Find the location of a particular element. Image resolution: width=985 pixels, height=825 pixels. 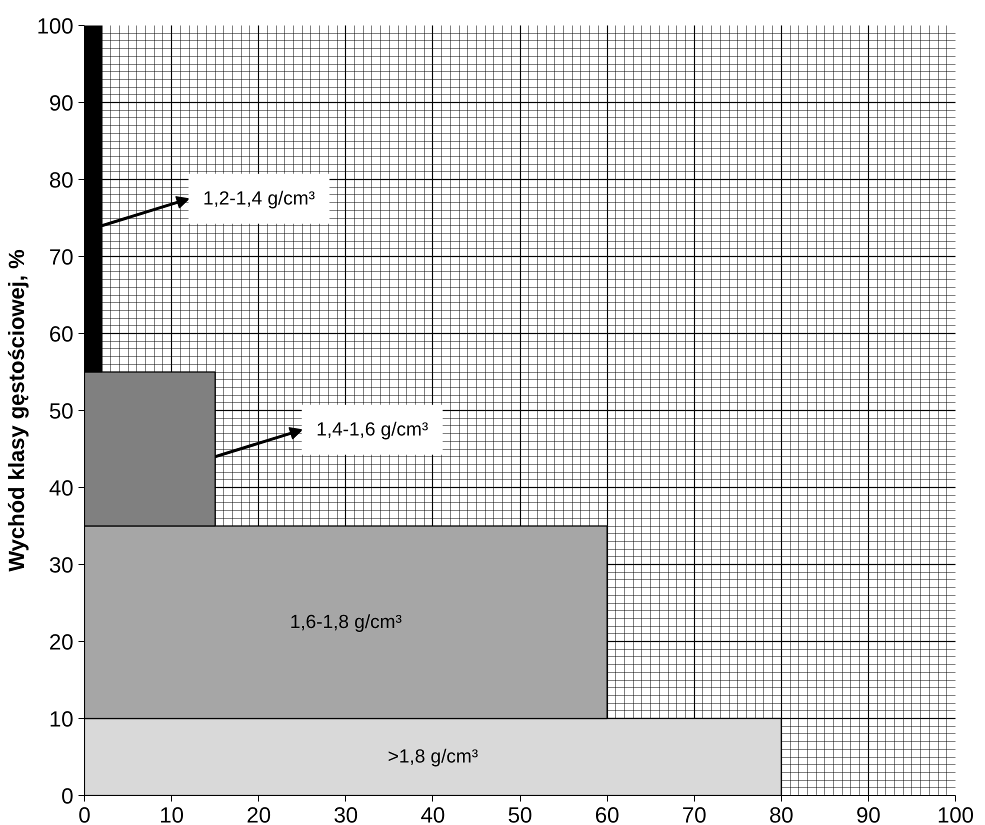

y-tick-label: 10 is located at coordinates (61, 719).